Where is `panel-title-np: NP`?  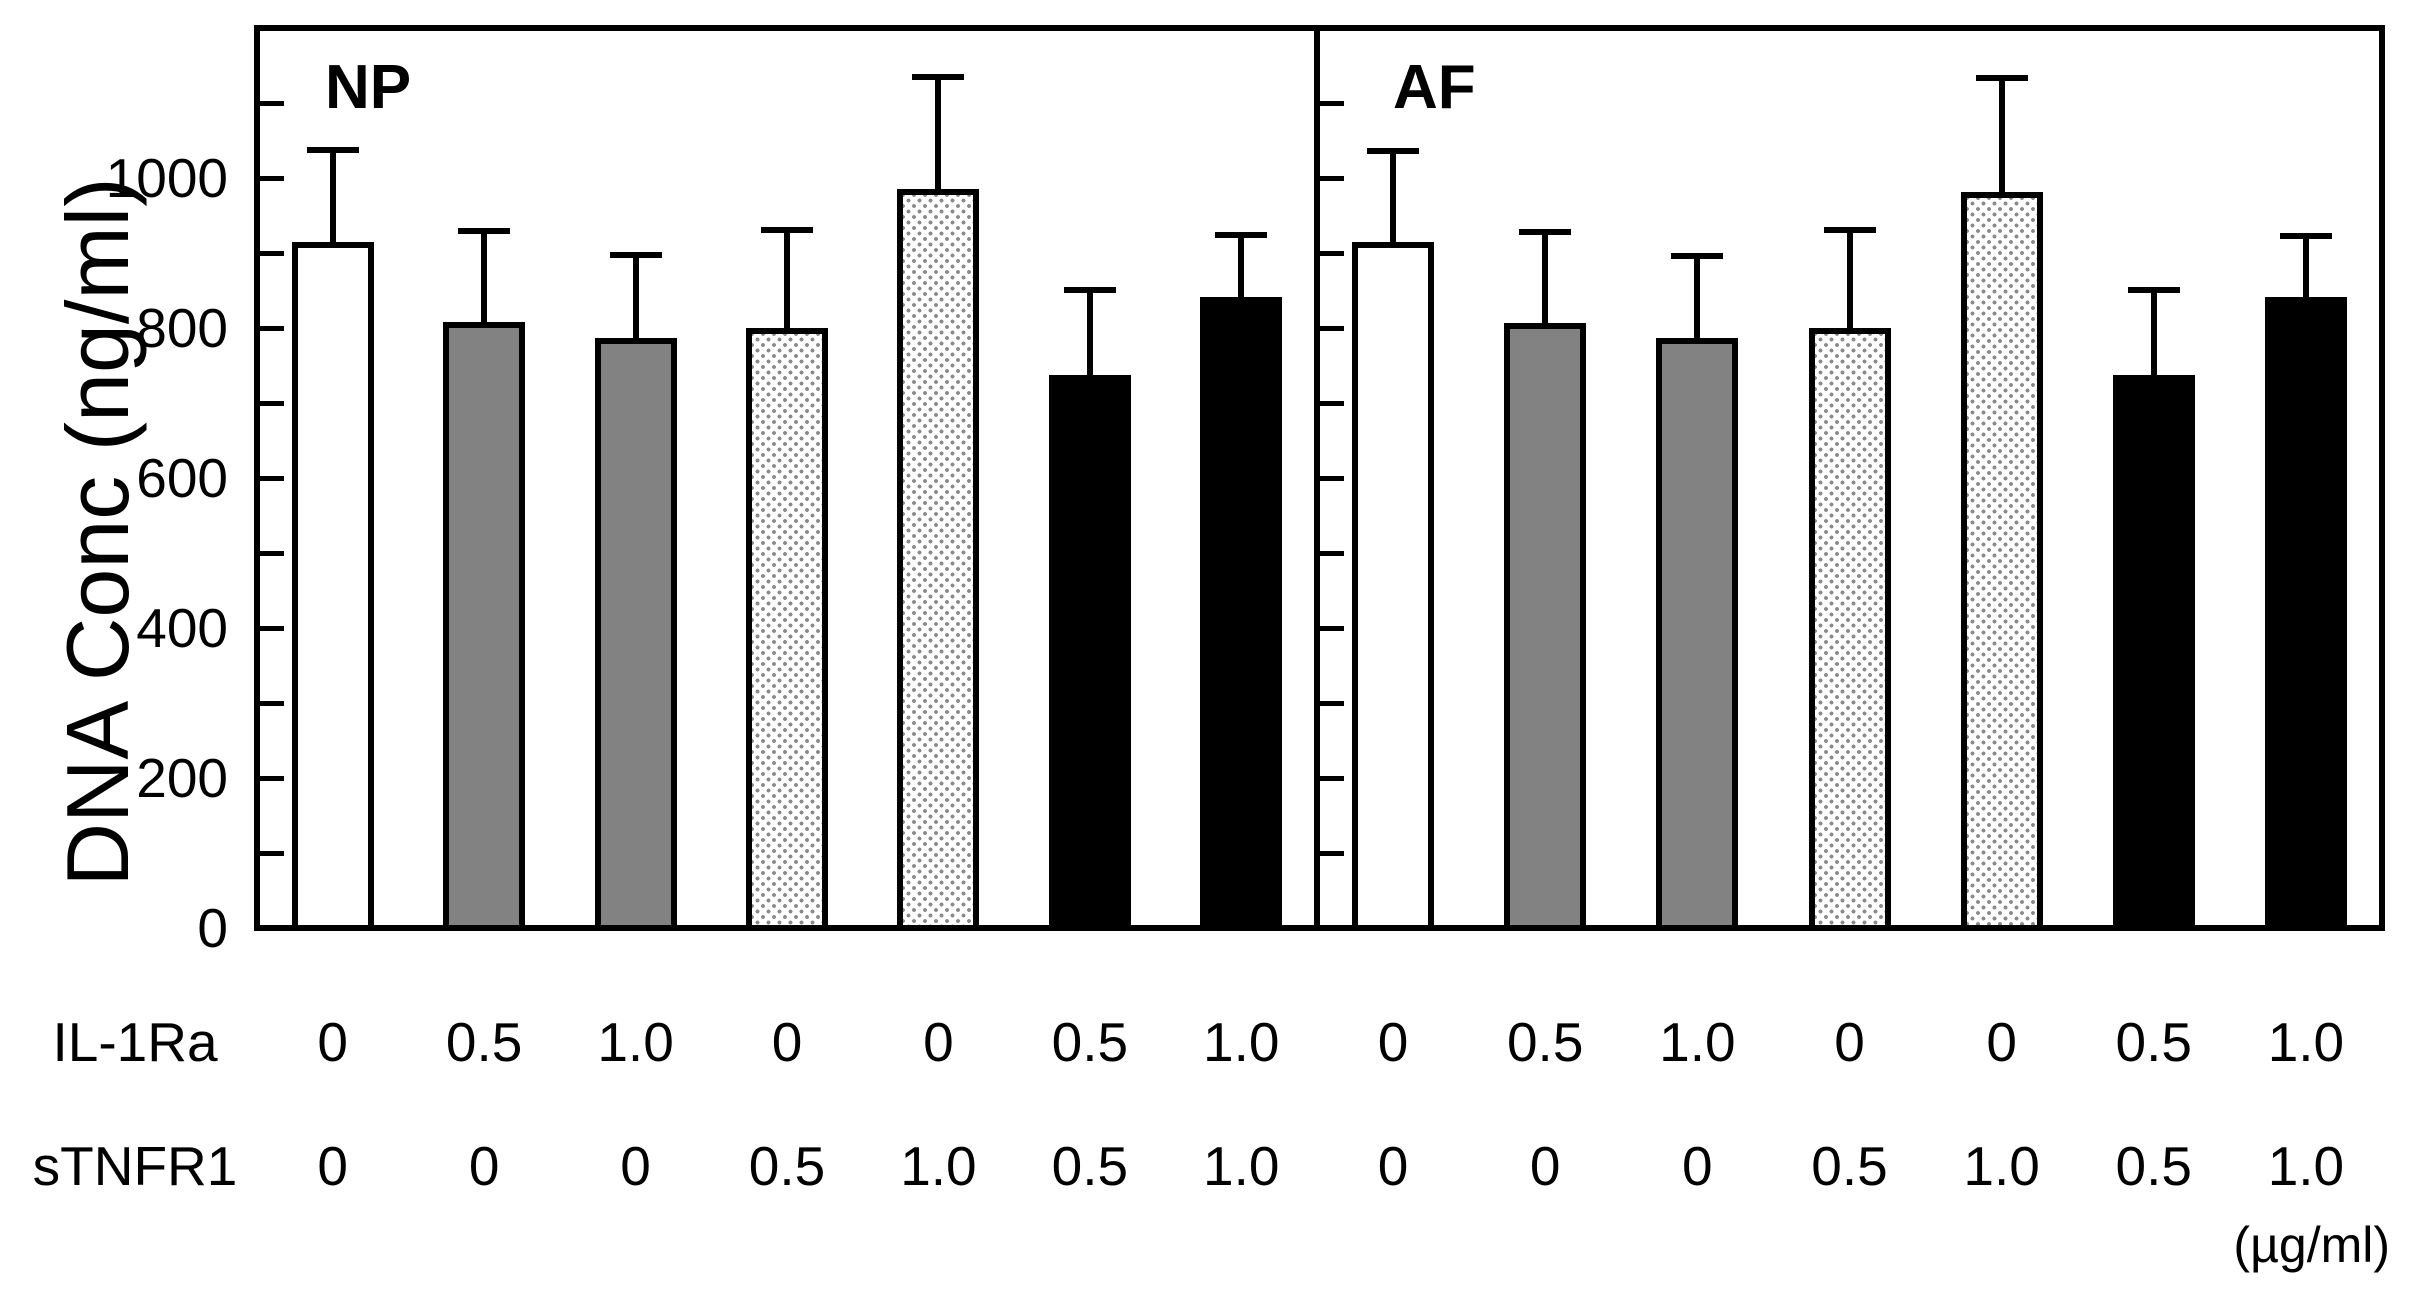 panel-title-np: NP is located at coordinates (368, 87).